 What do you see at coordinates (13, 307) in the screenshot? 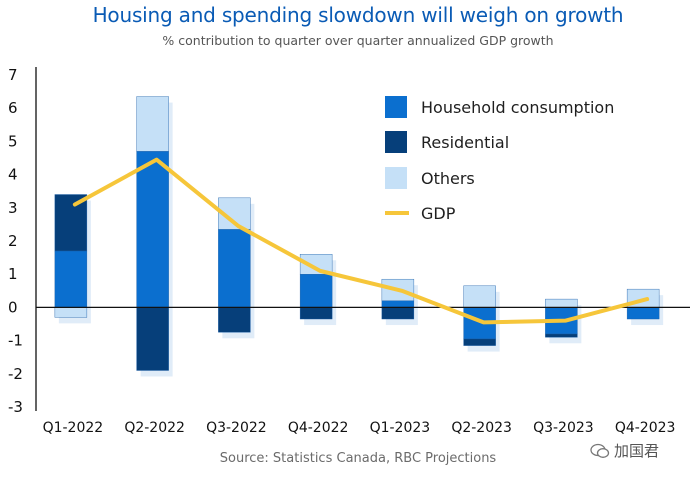
I see `y-tick-label: 0` at bounding box center [13, 307].